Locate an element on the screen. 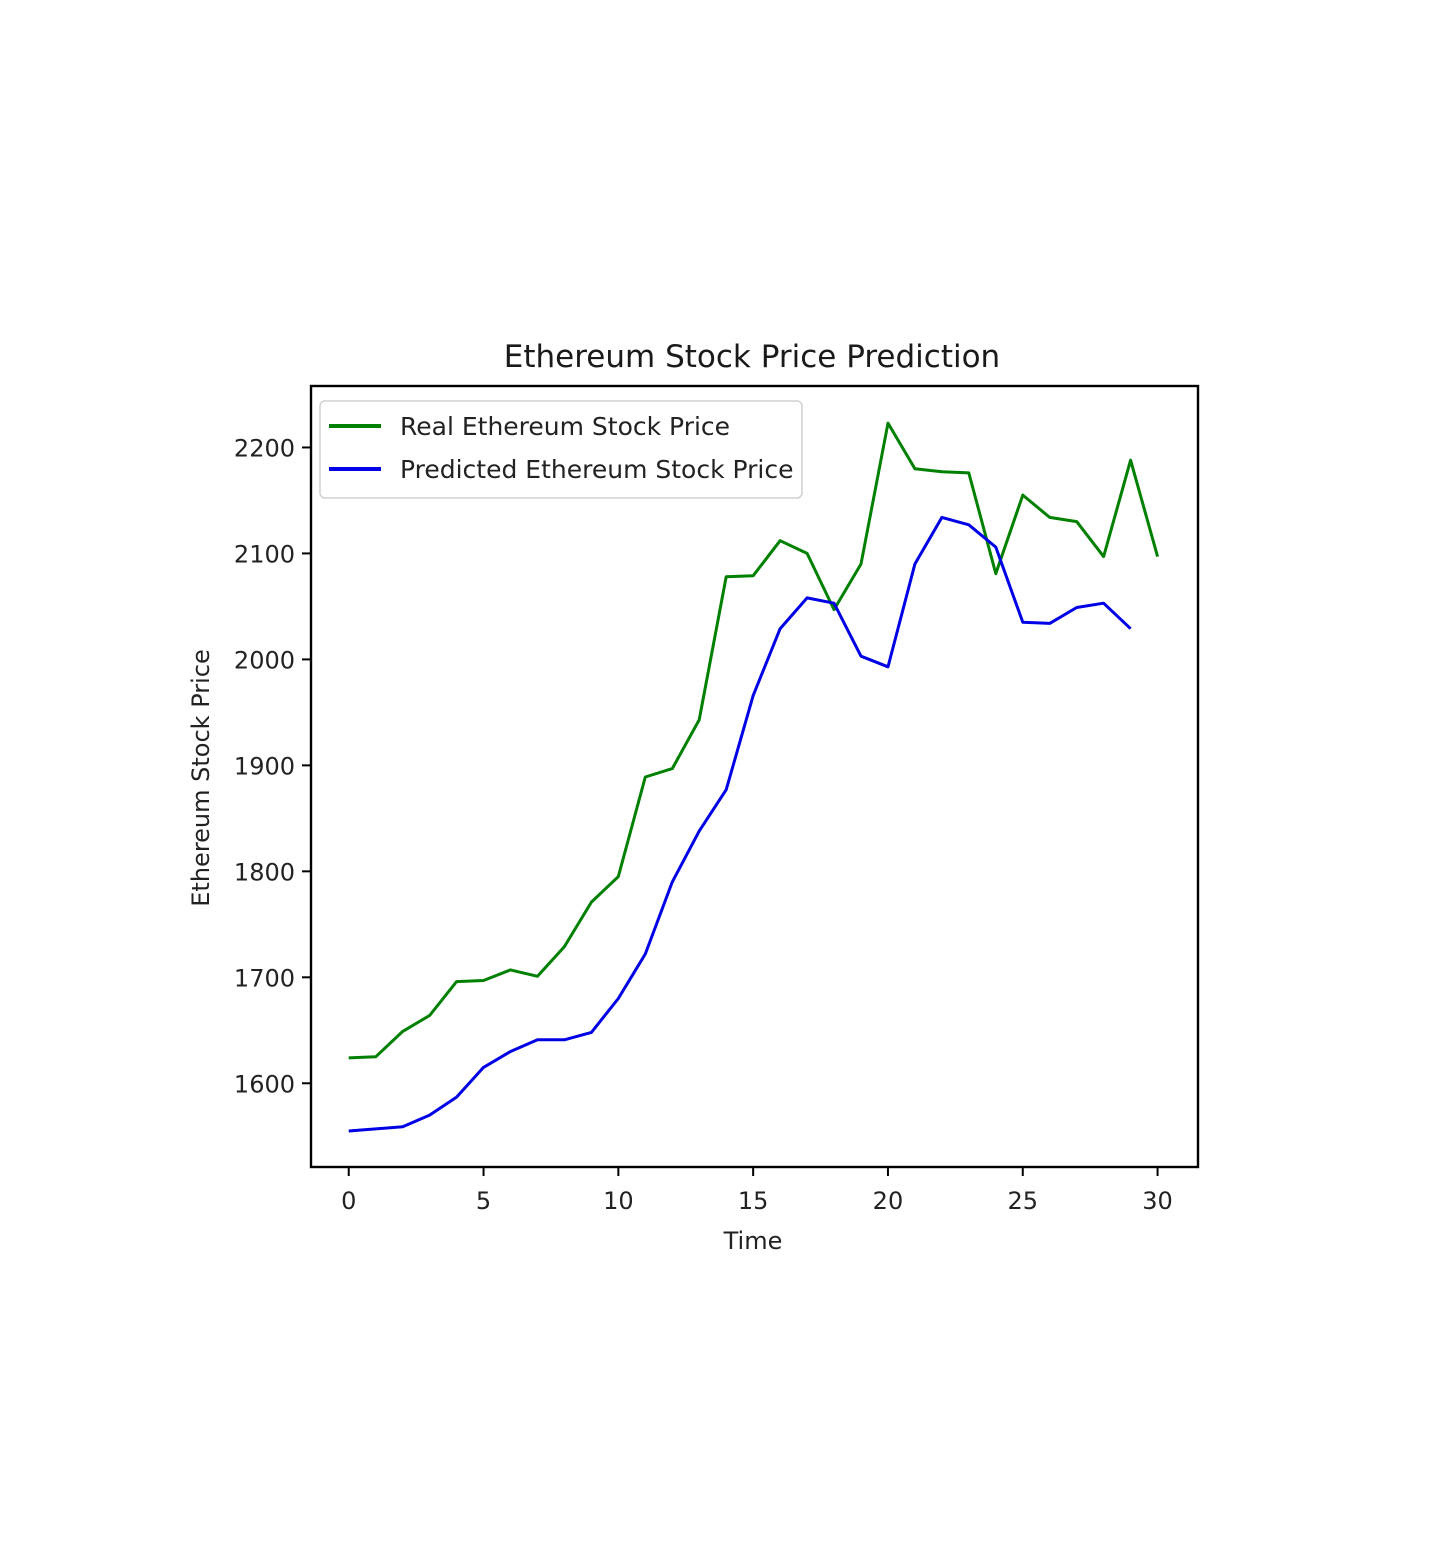 The image size is (1454, 1566). x-tick-label: 10 is located at coordinates (618, 1201).